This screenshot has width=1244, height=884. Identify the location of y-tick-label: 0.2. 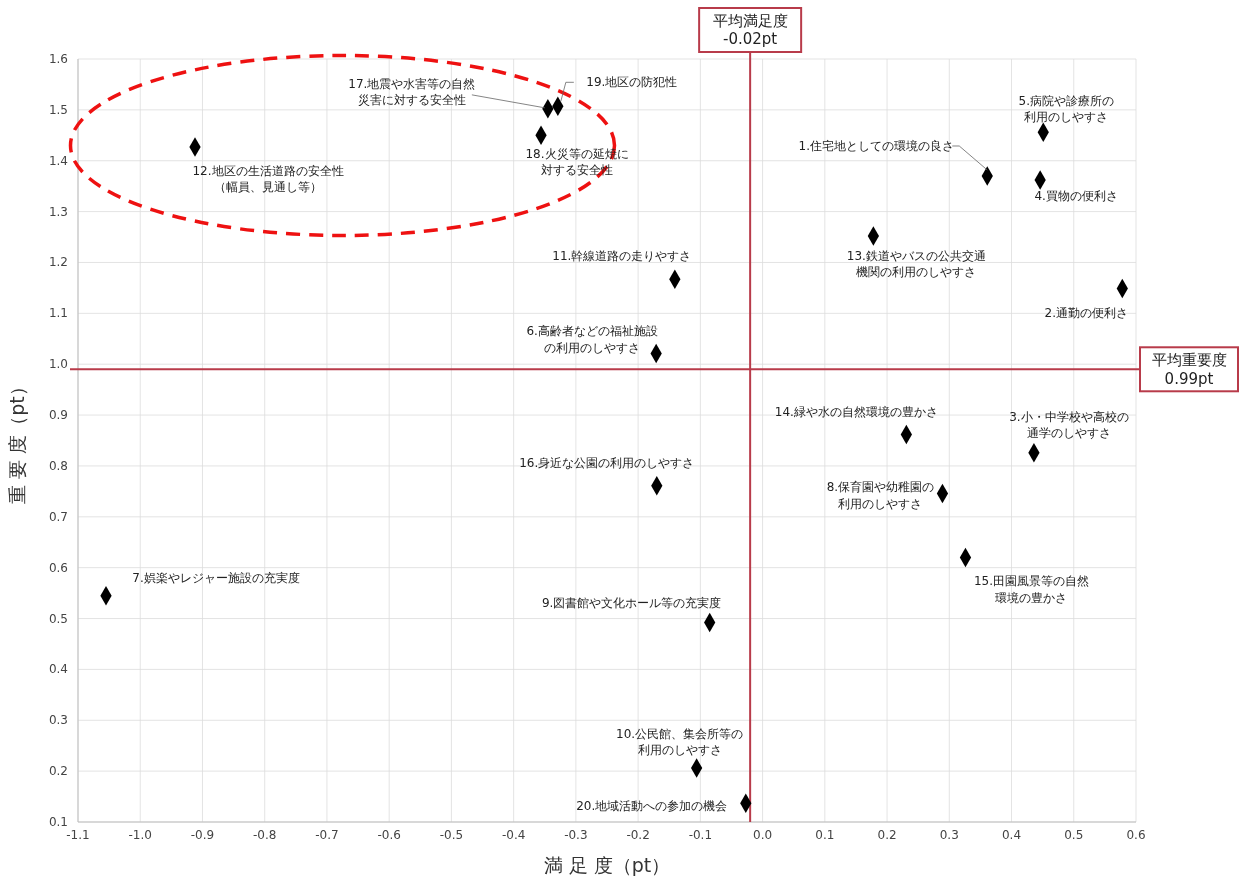
(58, 771).